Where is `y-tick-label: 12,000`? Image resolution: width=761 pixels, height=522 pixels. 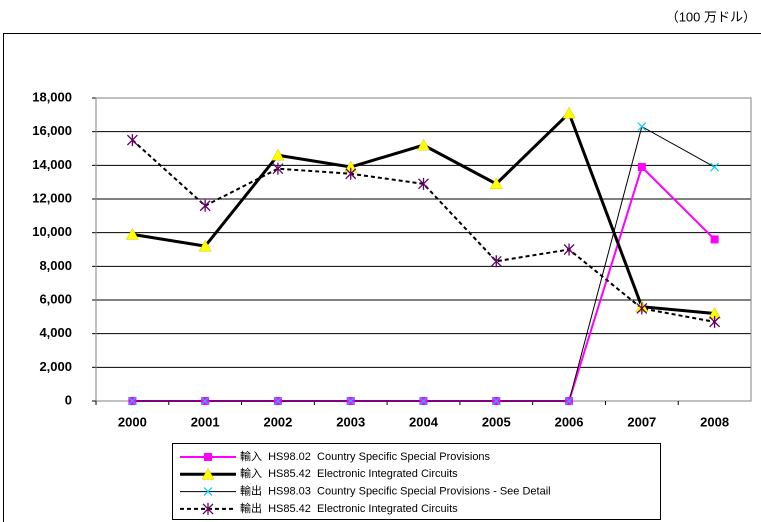 y-tick-label: 12,000 is located at coordinates (52, 197).